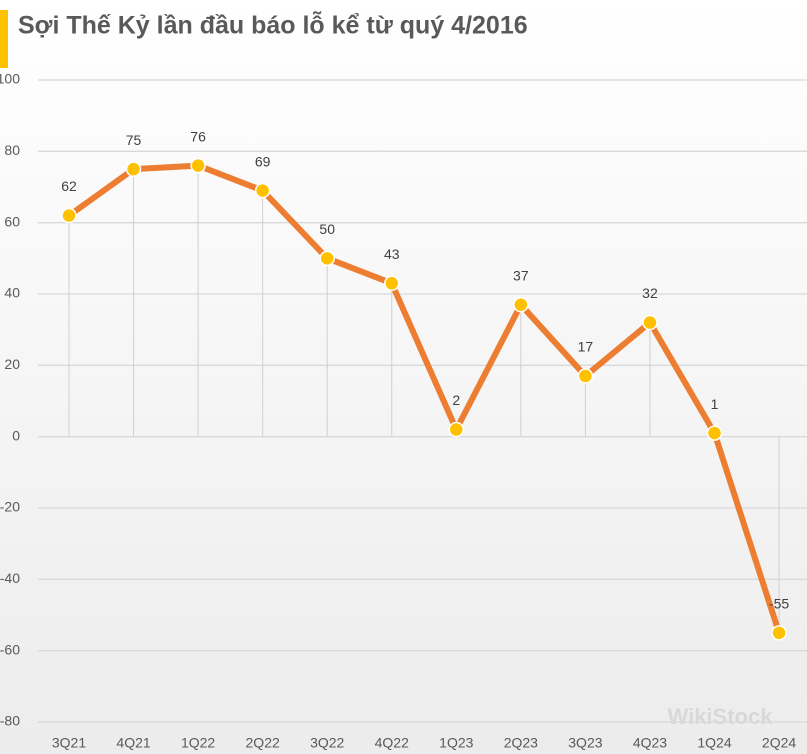 Image resolution: width=807 pixels, height=754 pixels. I want to click on x-tick-label: 2Q24, so click(779, 743).